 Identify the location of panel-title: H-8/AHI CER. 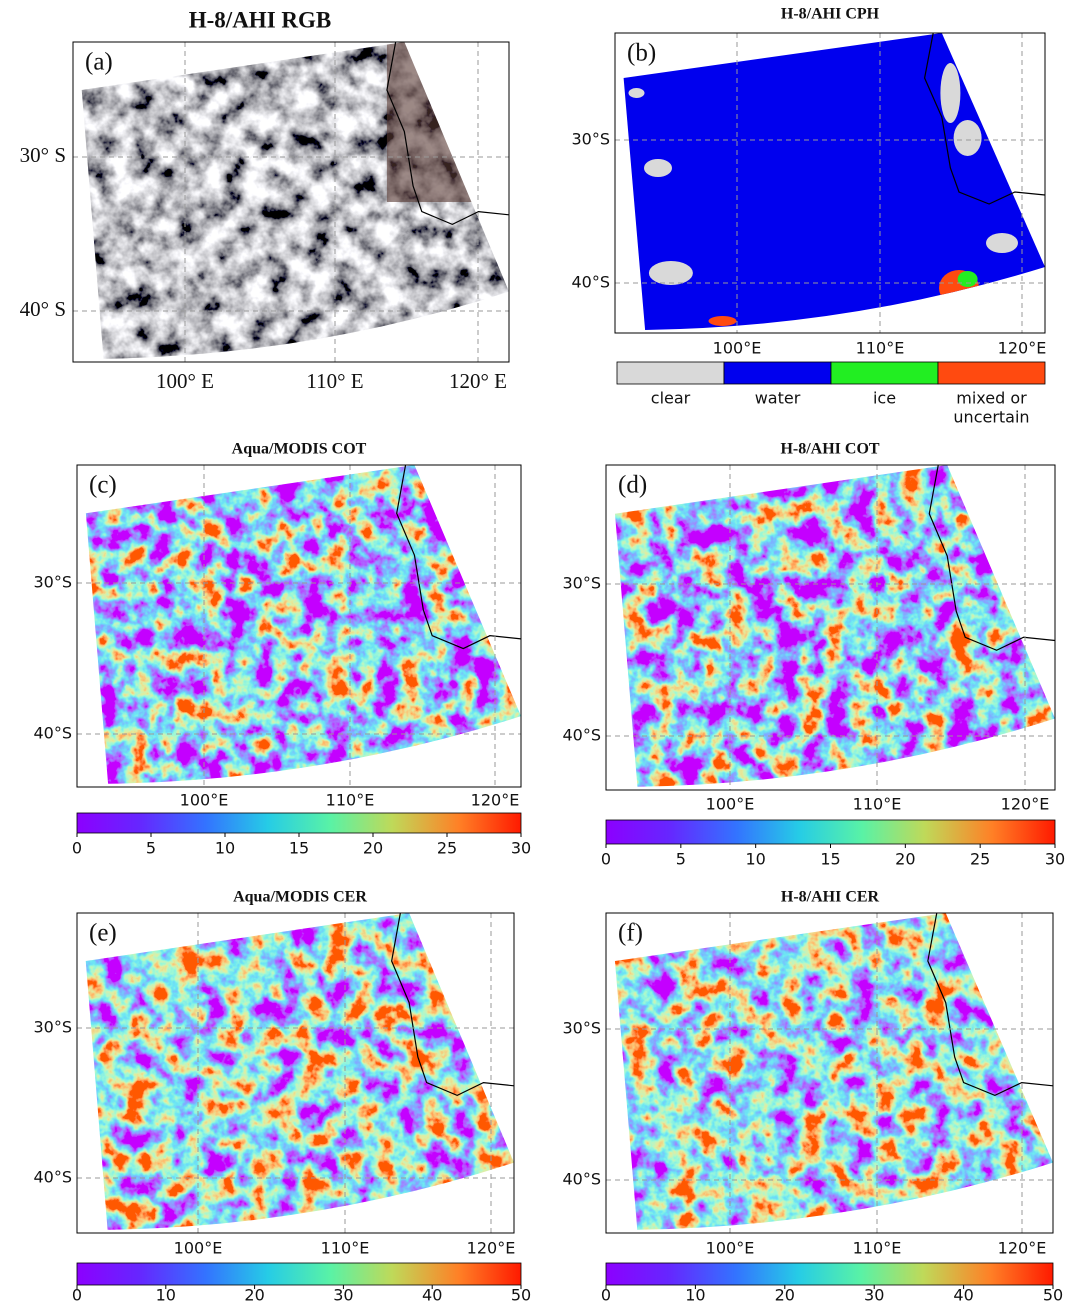
(830, 897).